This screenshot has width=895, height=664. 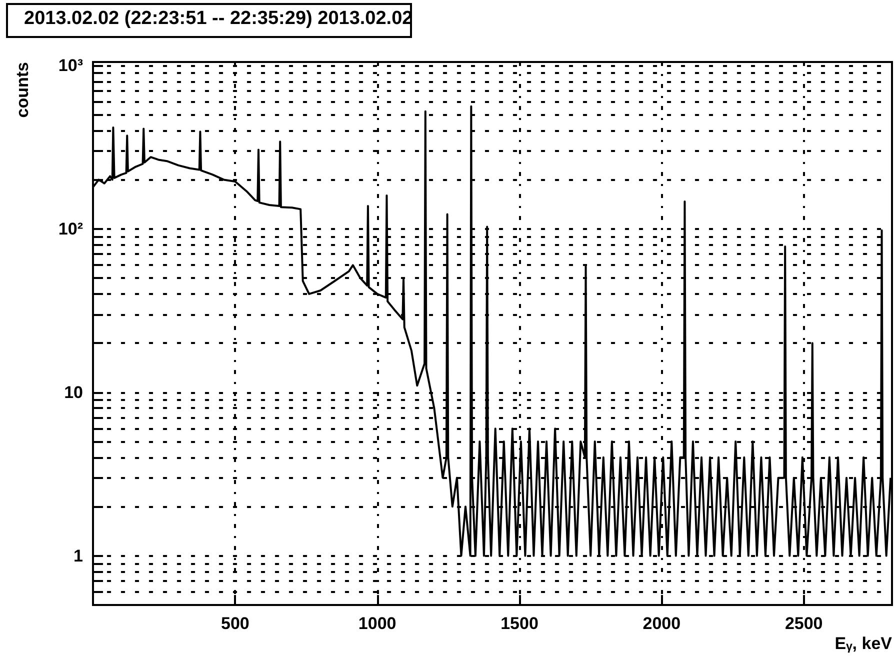 I want to click on x-tick-label: 2500, so click(x=803, y=623).